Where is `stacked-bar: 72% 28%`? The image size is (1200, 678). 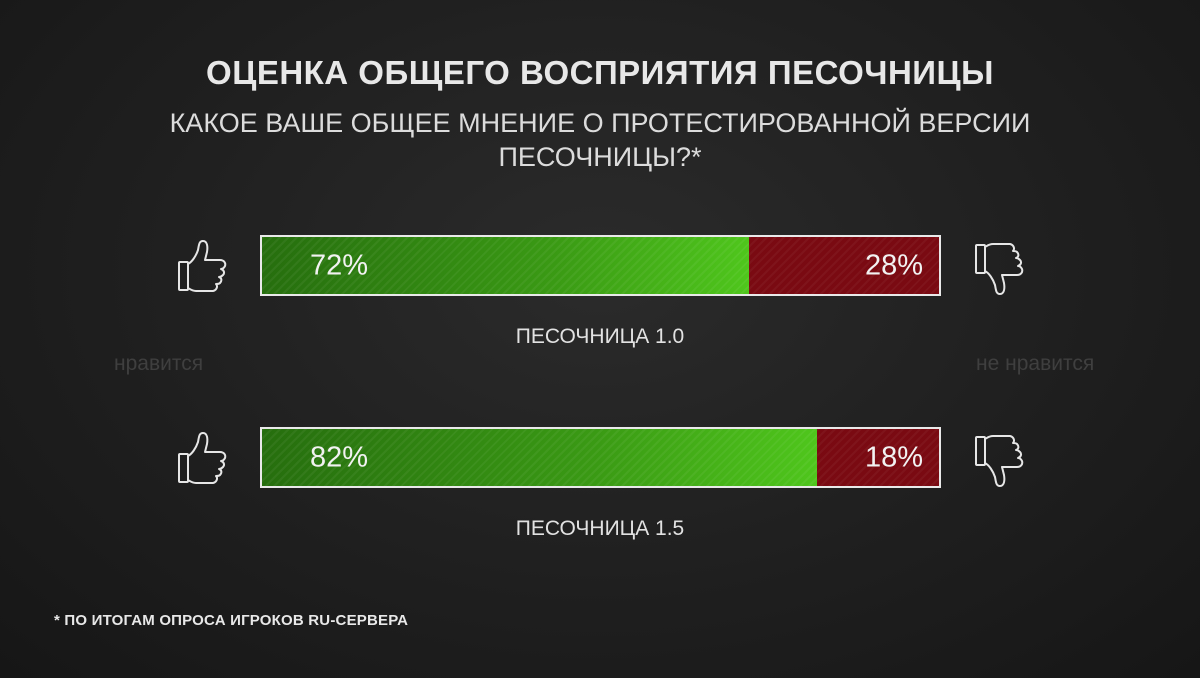
stacked-bar: 72% 28% is located at coordinates (600, 265).